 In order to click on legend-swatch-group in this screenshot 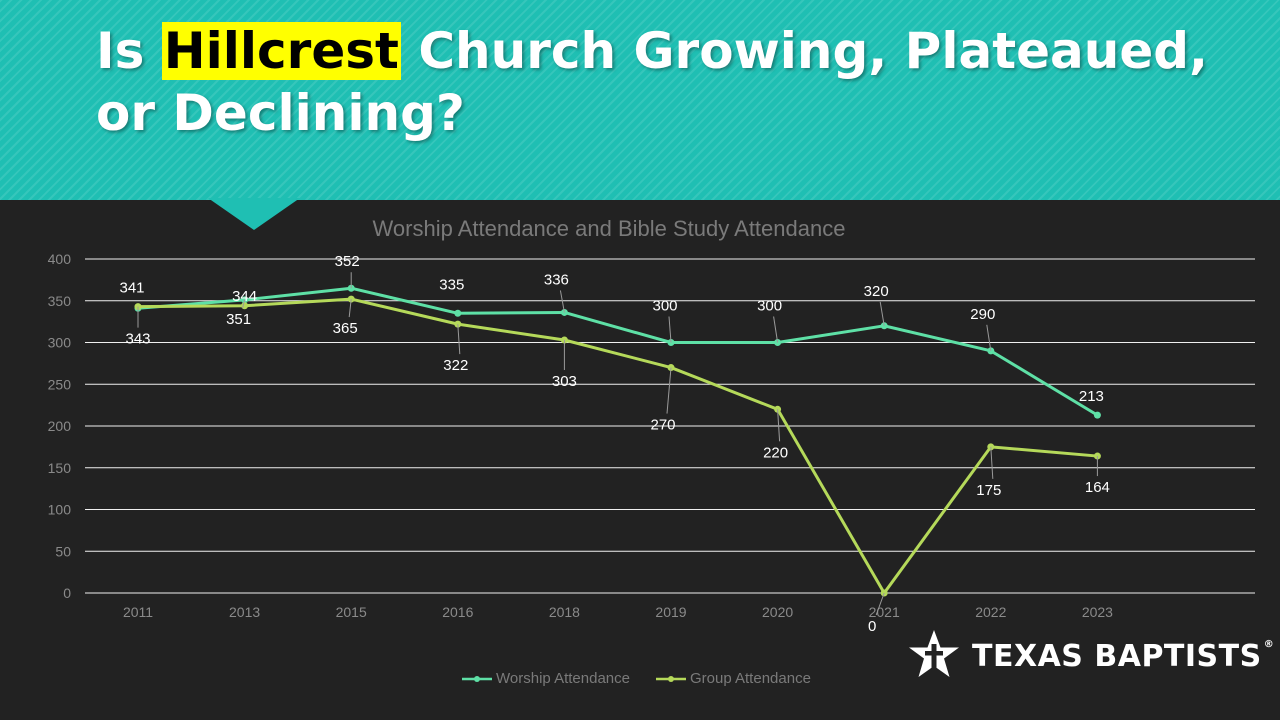, I will do `click(670, 678)`.